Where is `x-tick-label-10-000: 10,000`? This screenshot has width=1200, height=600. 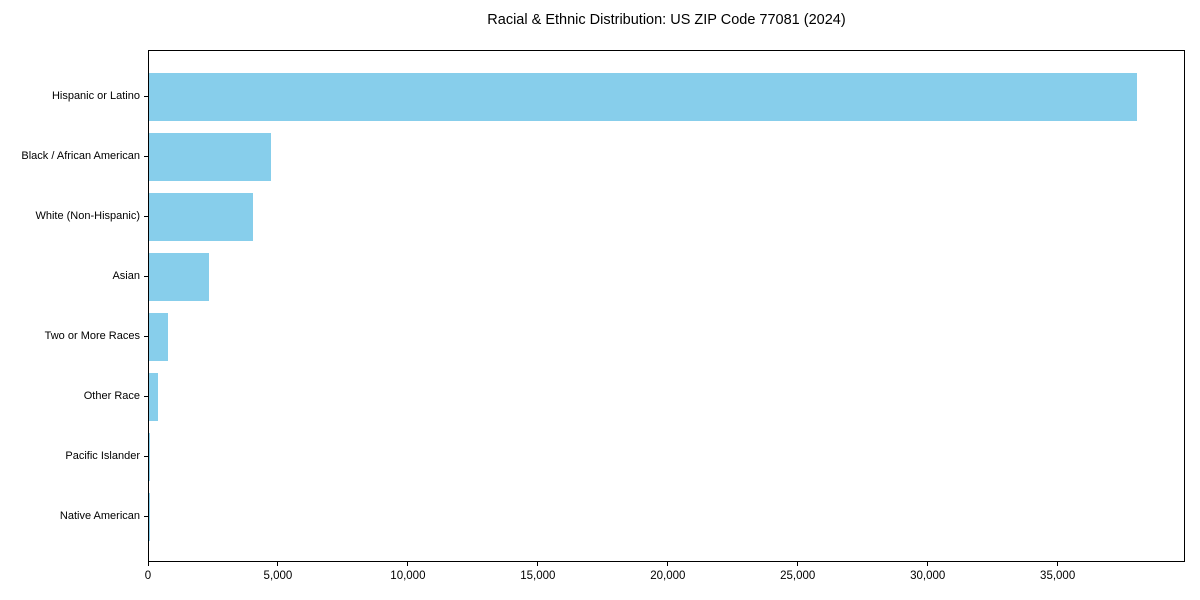 x-tick-label-10-000: 10,000 is located at coordinates (408, 576).